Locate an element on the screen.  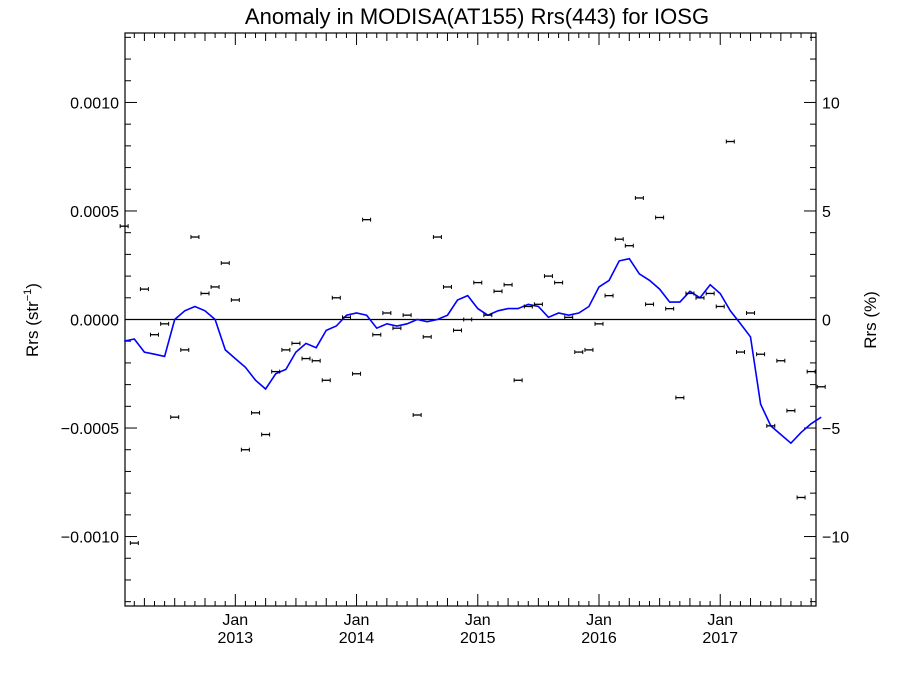
x-tick-label-year: 2014 is located at coordinates (357, 638).